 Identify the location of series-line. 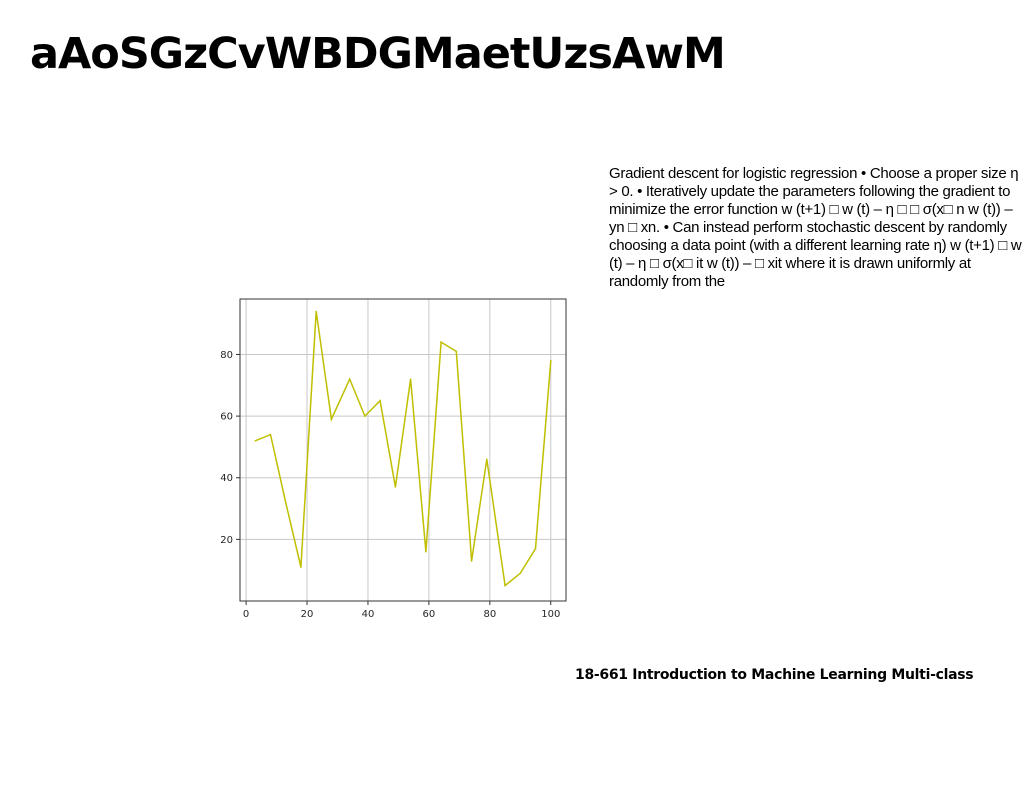
(403, 449).